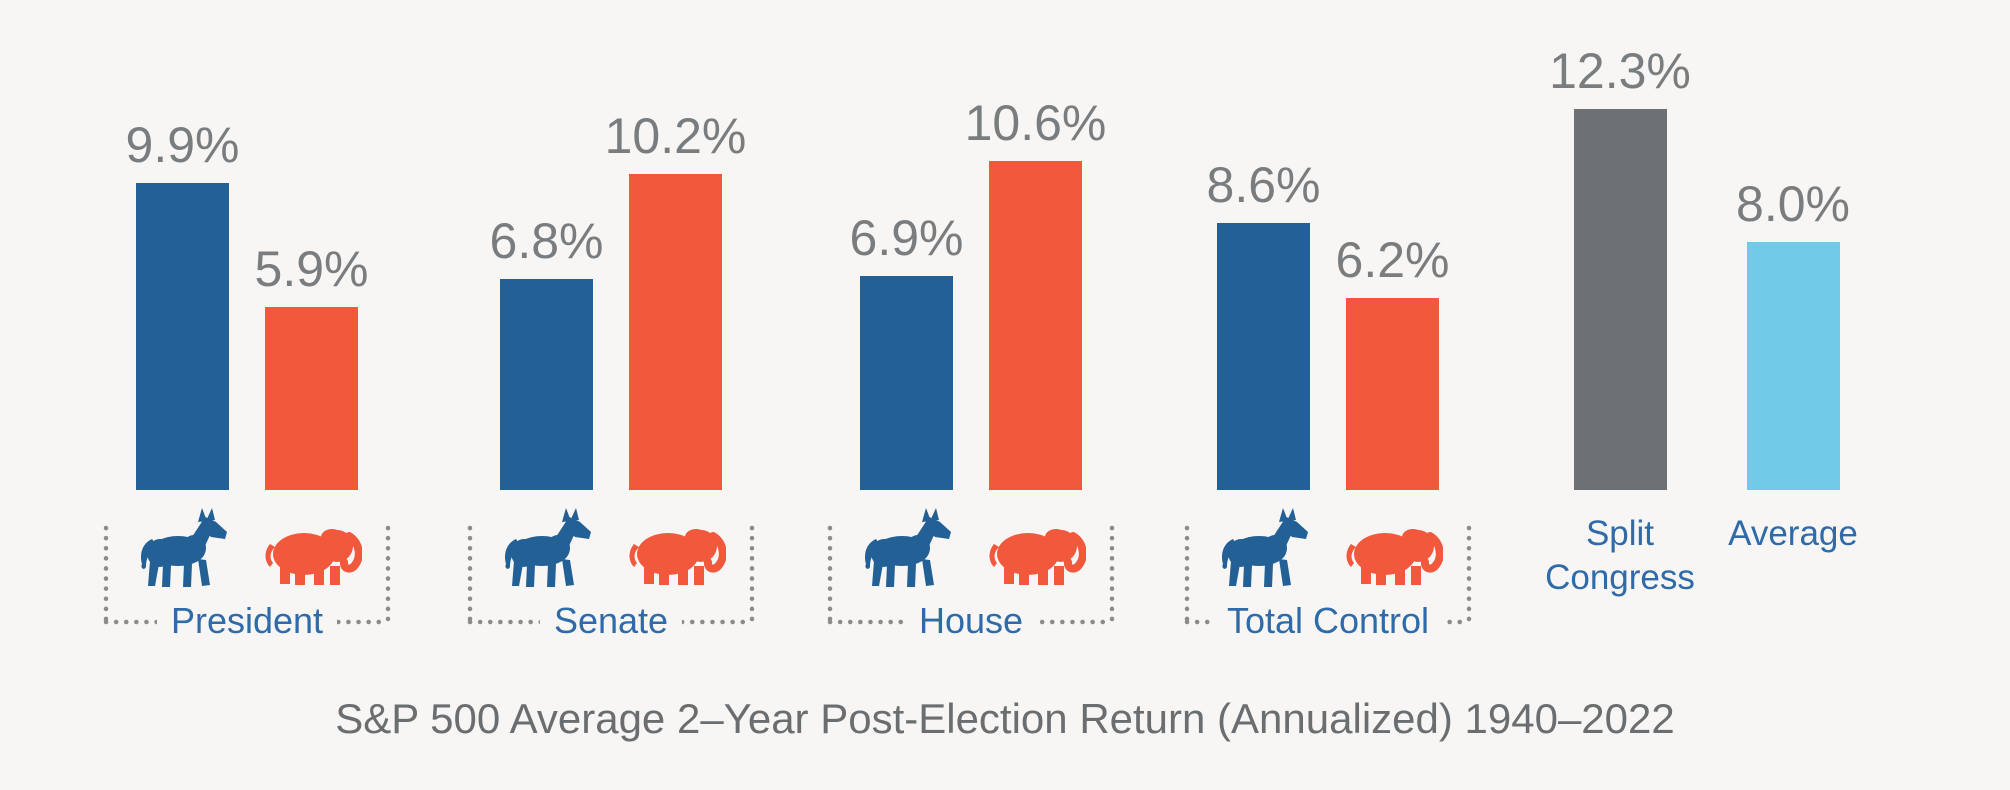  What do you see at coordinates (675, 332) in the screenshot?
I see `bar-republican-senate` at bounding box center [675, 332].